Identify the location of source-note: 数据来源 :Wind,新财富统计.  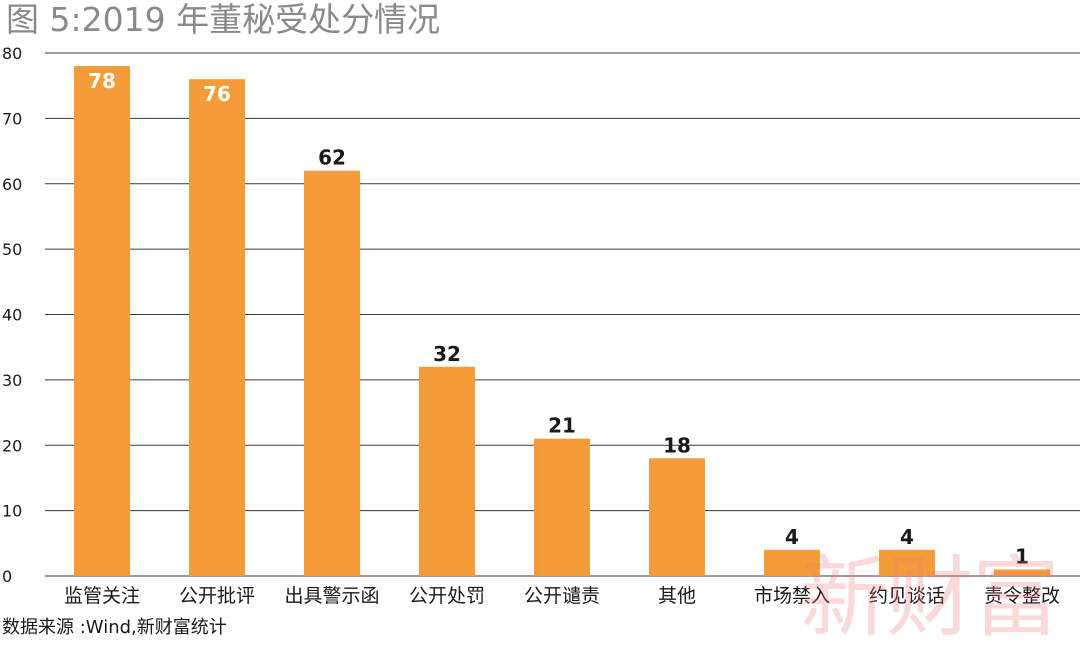
(114, 627).